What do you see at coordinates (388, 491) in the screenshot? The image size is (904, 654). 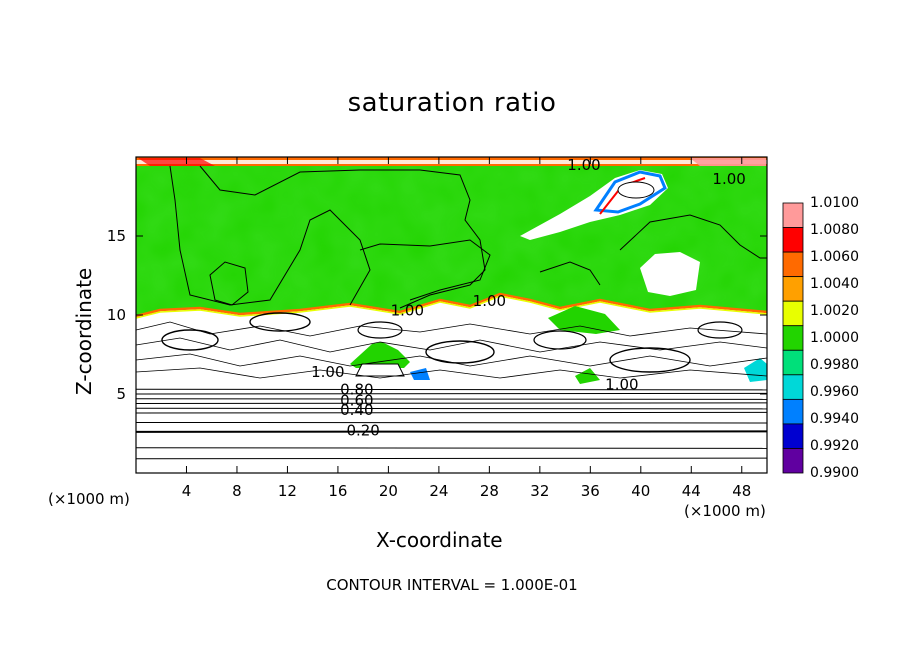 I see `x-tick-label: 20` at bounding box center [388, 491].